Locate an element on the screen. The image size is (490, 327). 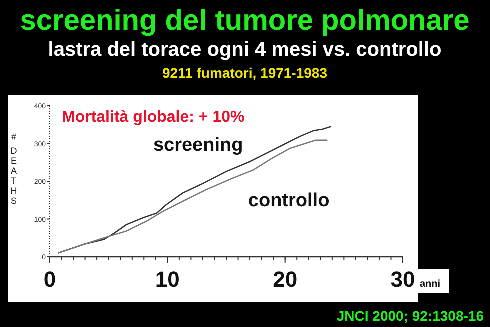
series-label: controllo is located at coordinates (289, 201).